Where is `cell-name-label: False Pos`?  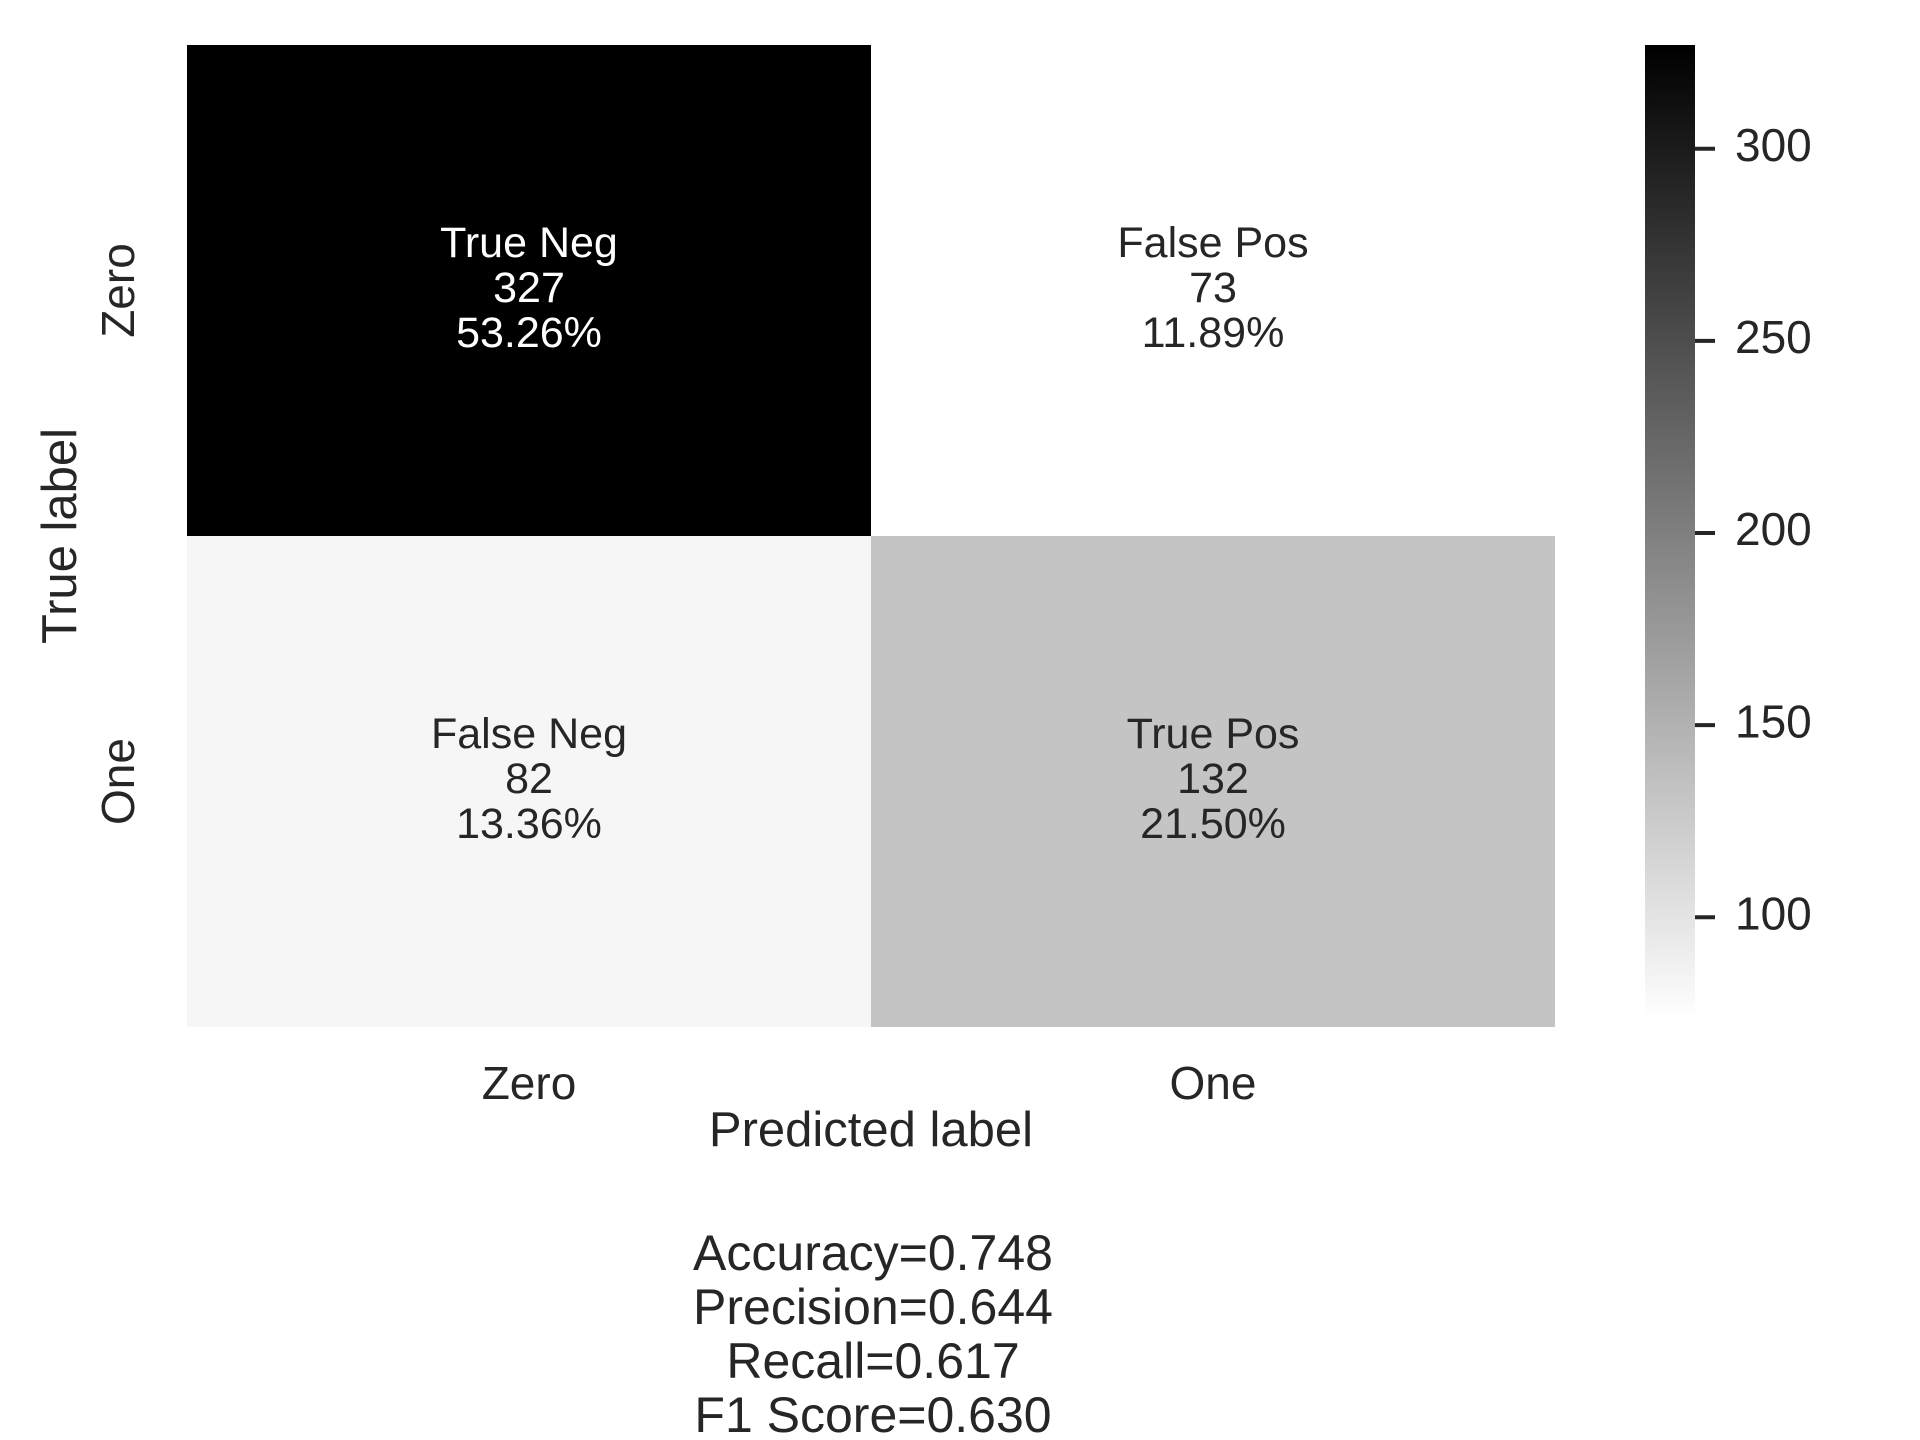
cell-name-label: False Pos is located at coordinates (1212, 243).